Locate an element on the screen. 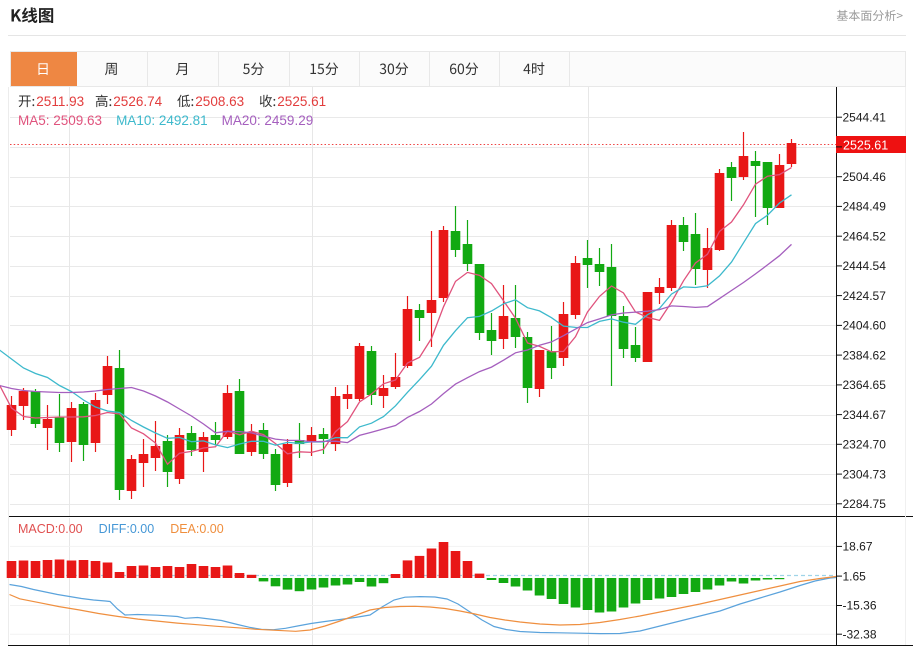  svg-text: -32.38 is located at coordinates (860, 634).